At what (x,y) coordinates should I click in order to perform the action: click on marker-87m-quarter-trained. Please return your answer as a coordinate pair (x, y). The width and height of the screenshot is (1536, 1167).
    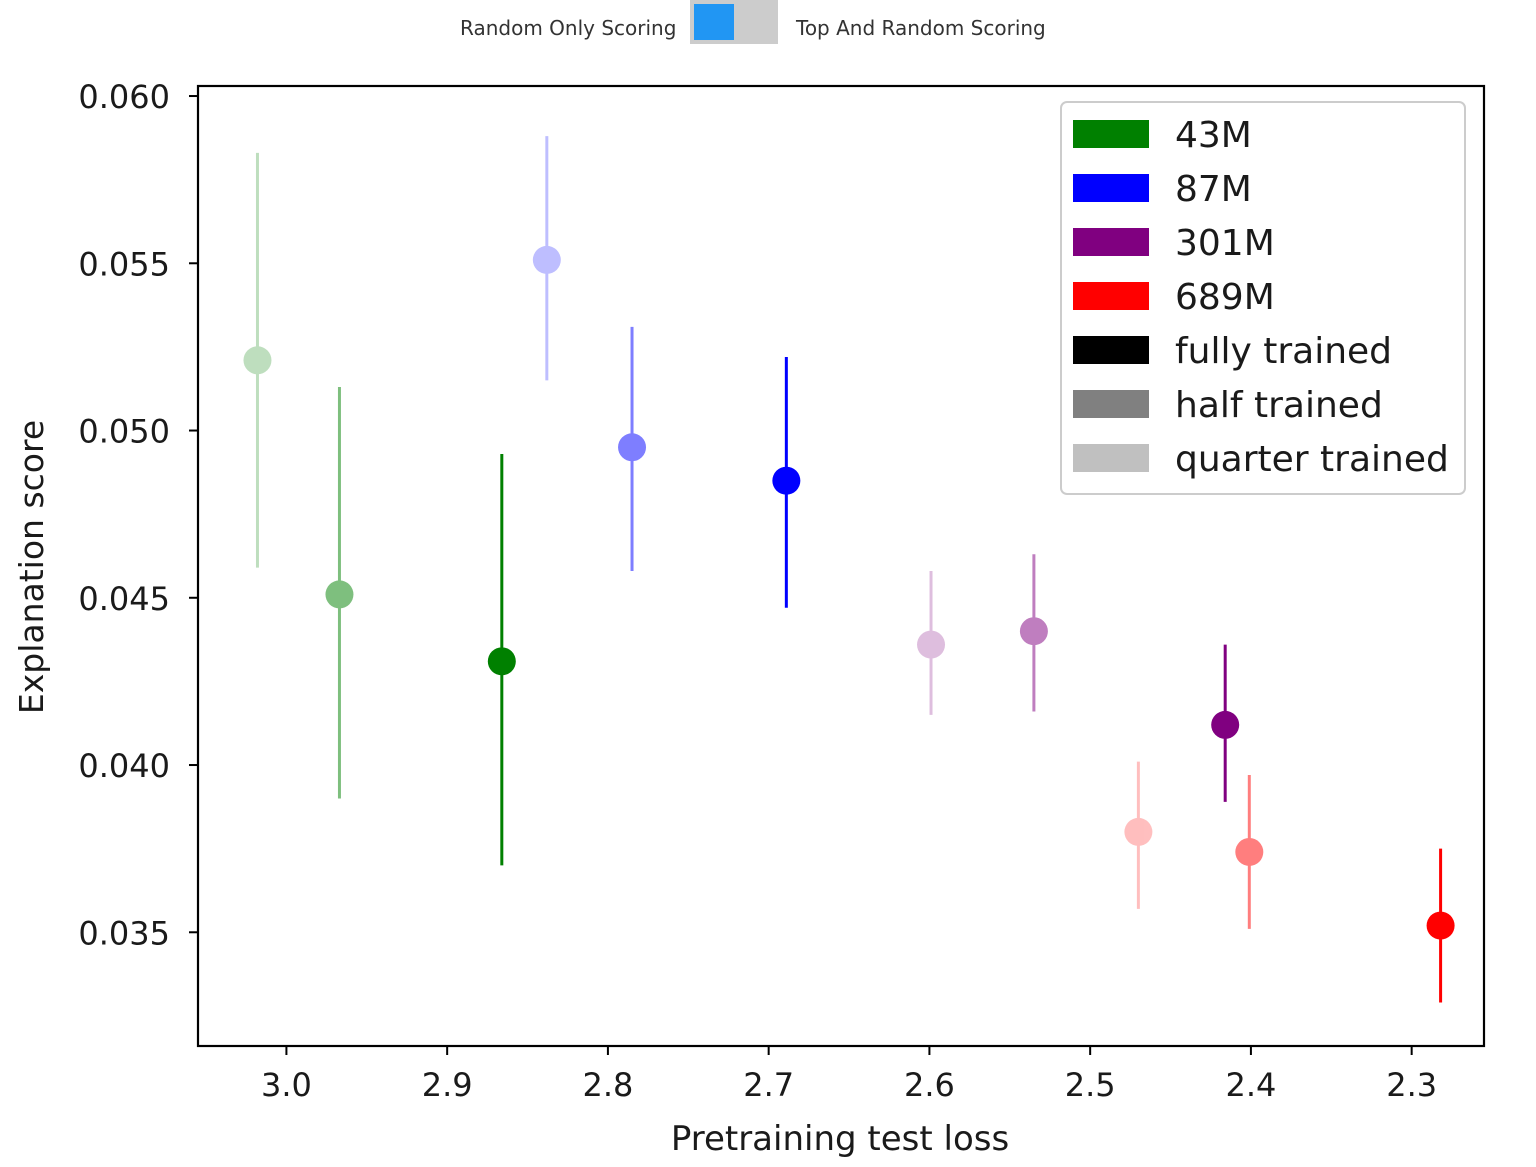
    Looking at the image, I should click on (546, 259).